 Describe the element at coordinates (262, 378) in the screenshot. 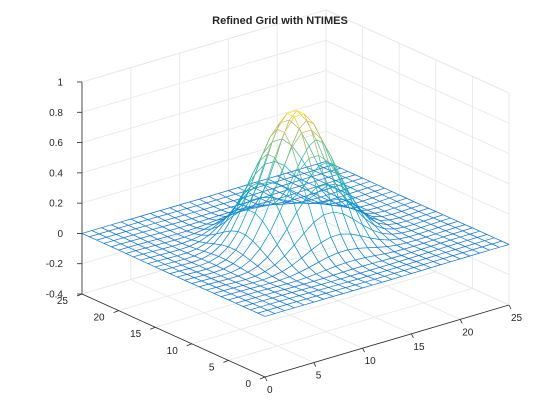

I see `y-tick` at that location.